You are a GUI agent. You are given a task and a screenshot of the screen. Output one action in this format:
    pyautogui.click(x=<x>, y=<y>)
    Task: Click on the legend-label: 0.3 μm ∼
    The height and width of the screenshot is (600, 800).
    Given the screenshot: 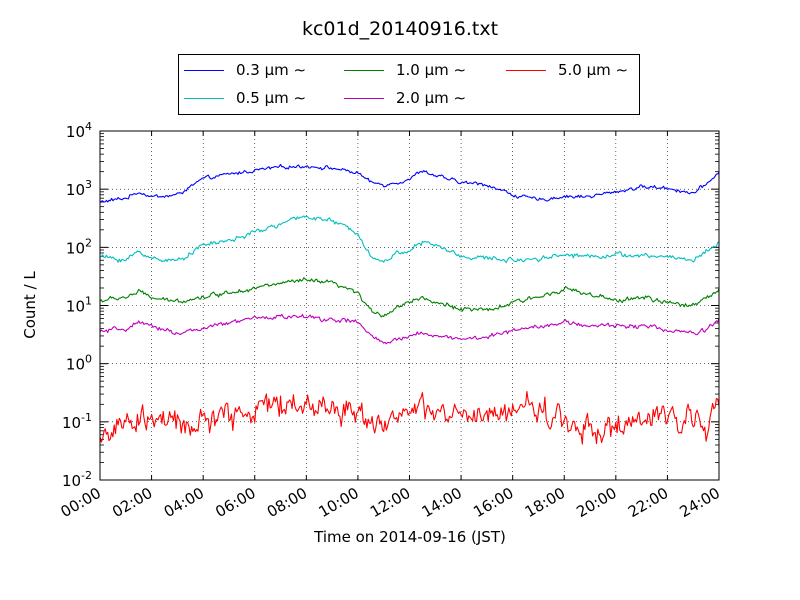 What is the action you would take?
    pyautogui.click(x=271, y=70)
    